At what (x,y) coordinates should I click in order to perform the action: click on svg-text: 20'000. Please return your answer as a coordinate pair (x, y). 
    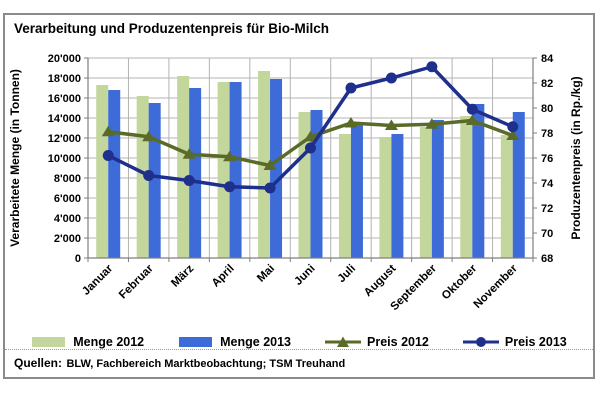
    Looking at the image, I should click on (64, 59).